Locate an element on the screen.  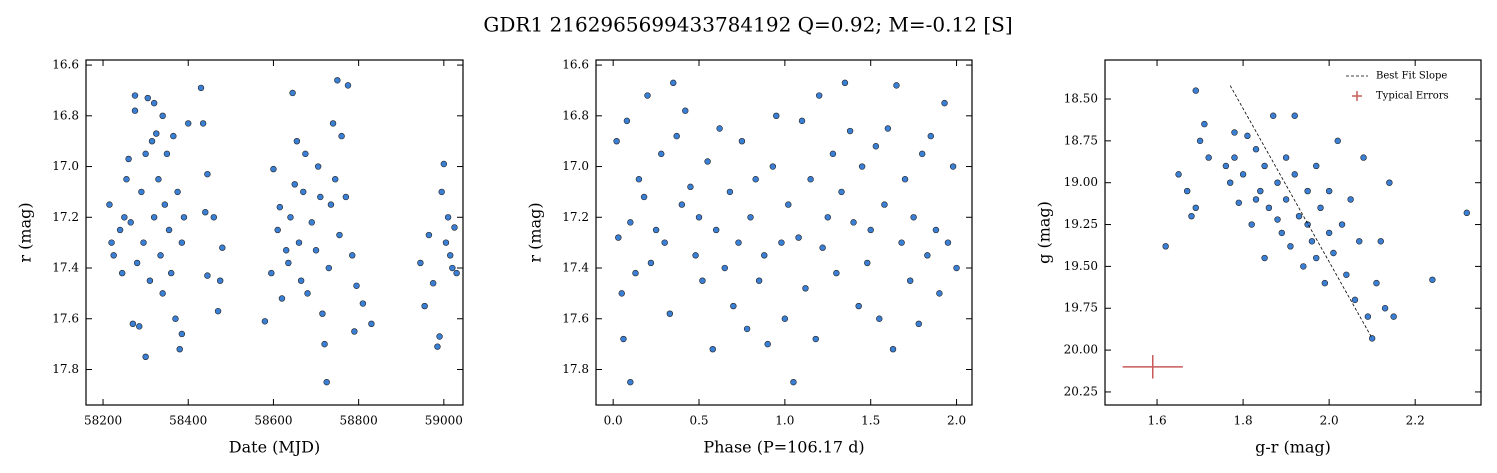
y-tick-label: 20.00 is located at coordinates (1081, 350).